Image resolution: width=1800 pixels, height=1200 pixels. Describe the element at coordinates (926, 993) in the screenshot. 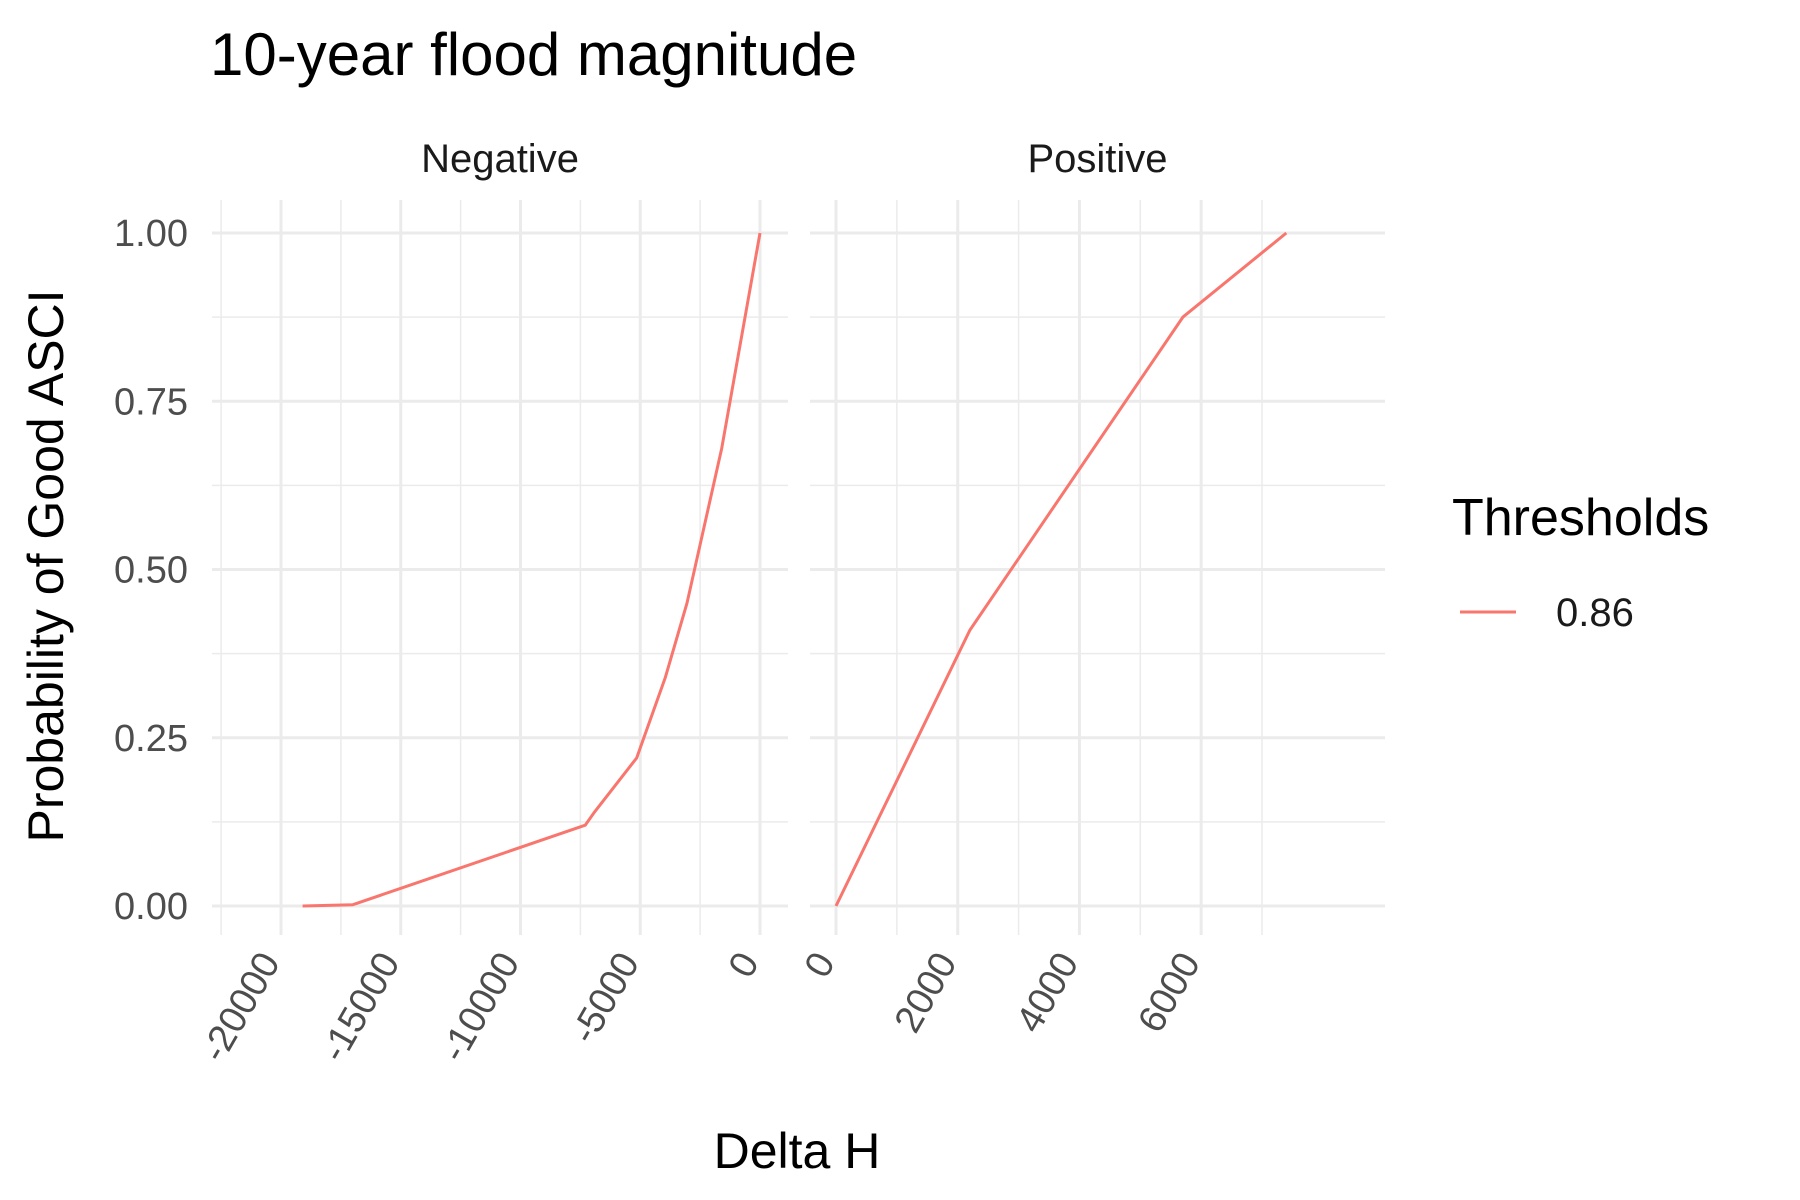

I see `x-tick-label-positive: 2000` at that location.